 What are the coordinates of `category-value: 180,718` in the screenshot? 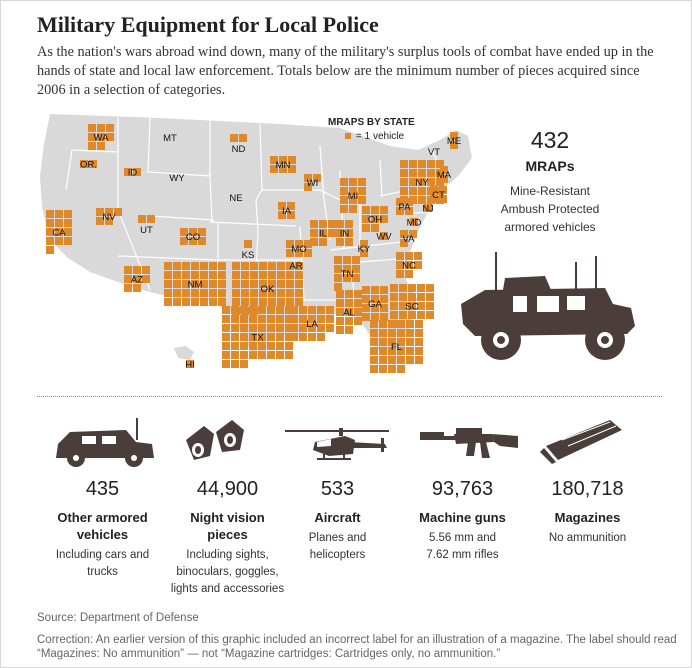 It's located at (587, 489).